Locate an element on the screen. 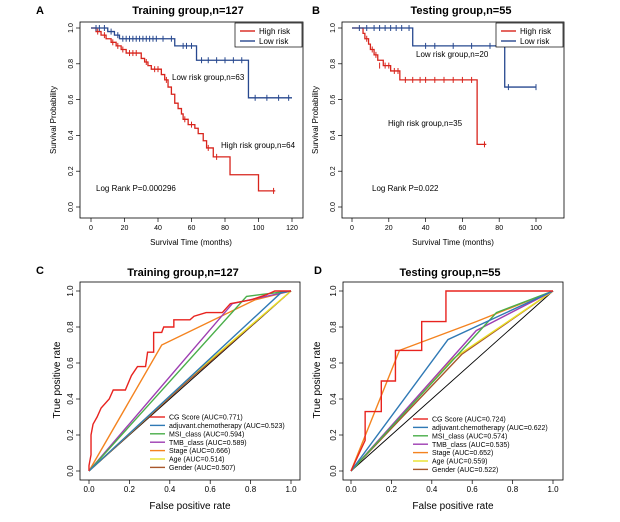 This screenshot has width=620, height=522. panel-c-y-label: True positive rate is located at coordinates (57, 379).